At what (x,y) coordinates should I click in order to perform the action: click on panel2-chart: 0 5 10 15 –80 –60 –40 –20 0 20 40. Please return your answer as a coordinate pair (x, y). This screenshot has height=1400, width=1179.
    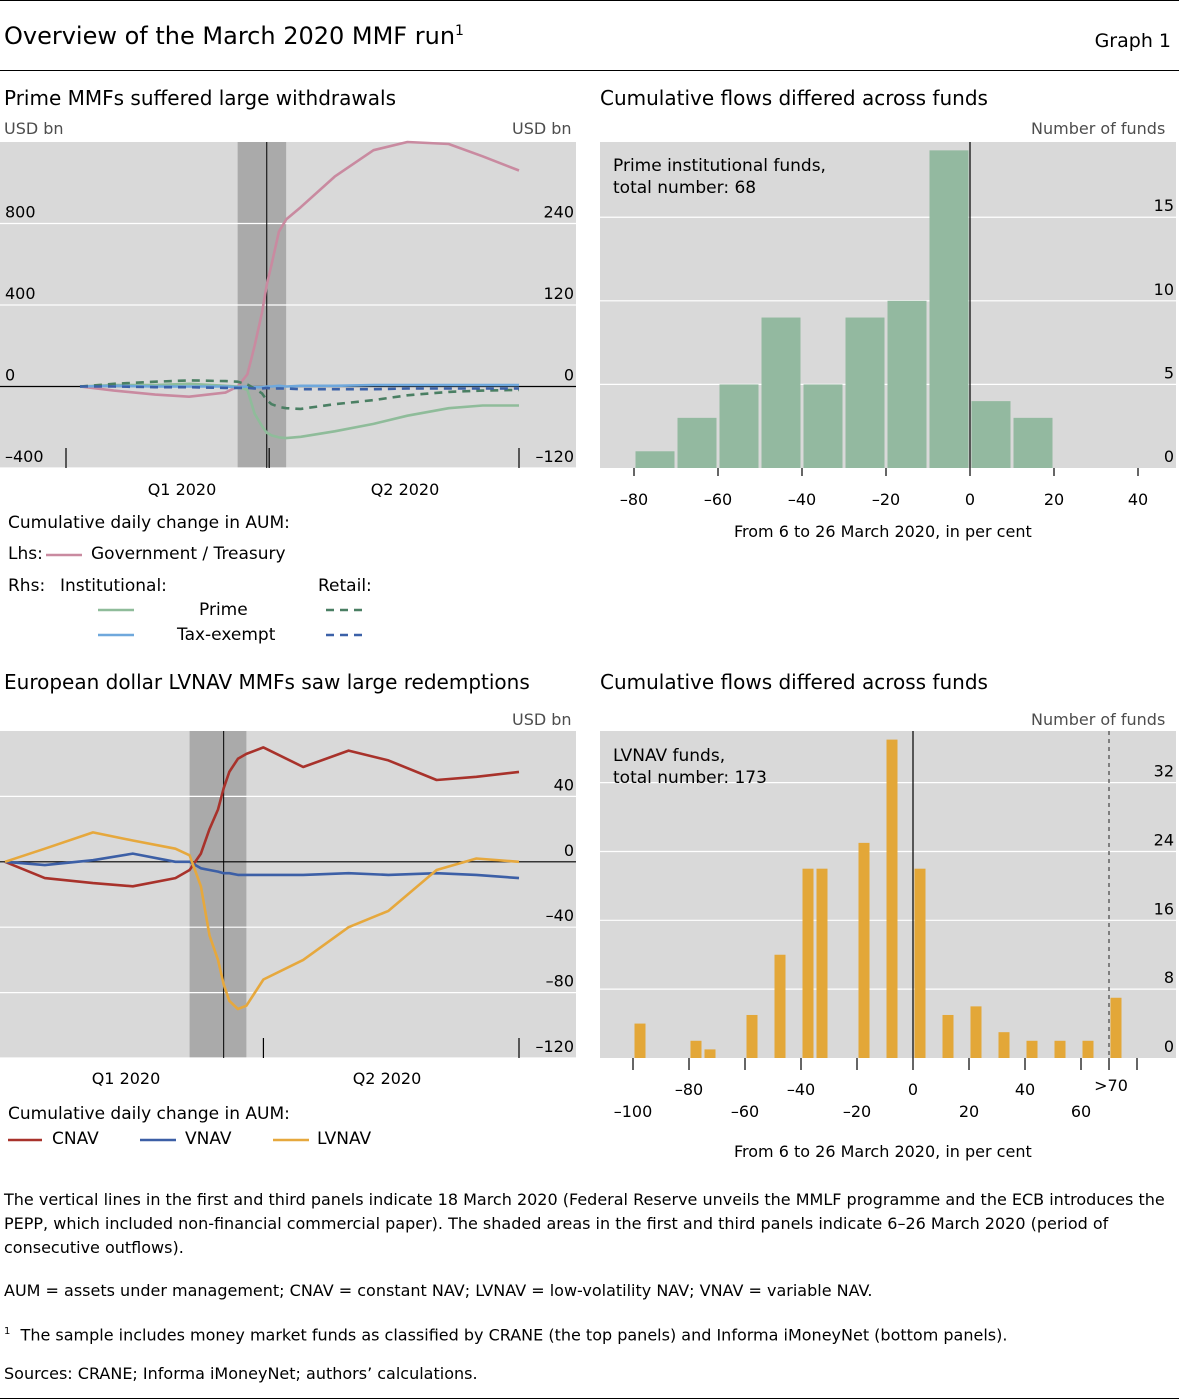
    Looking at the image, I should click on (888, 325).